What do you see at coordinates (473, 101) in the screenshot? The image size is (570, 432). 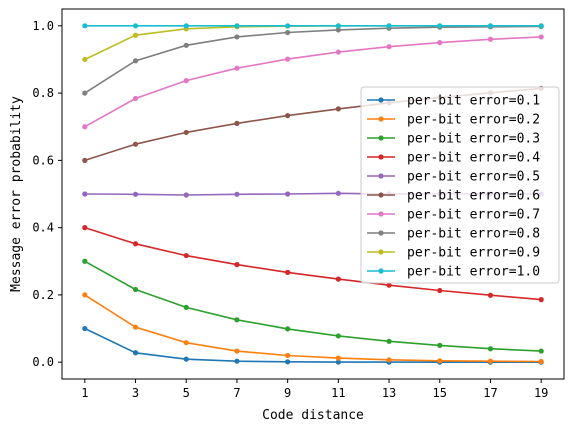 I see `legend-label: per-bit error=0.1` at bounding box center [473, 101].